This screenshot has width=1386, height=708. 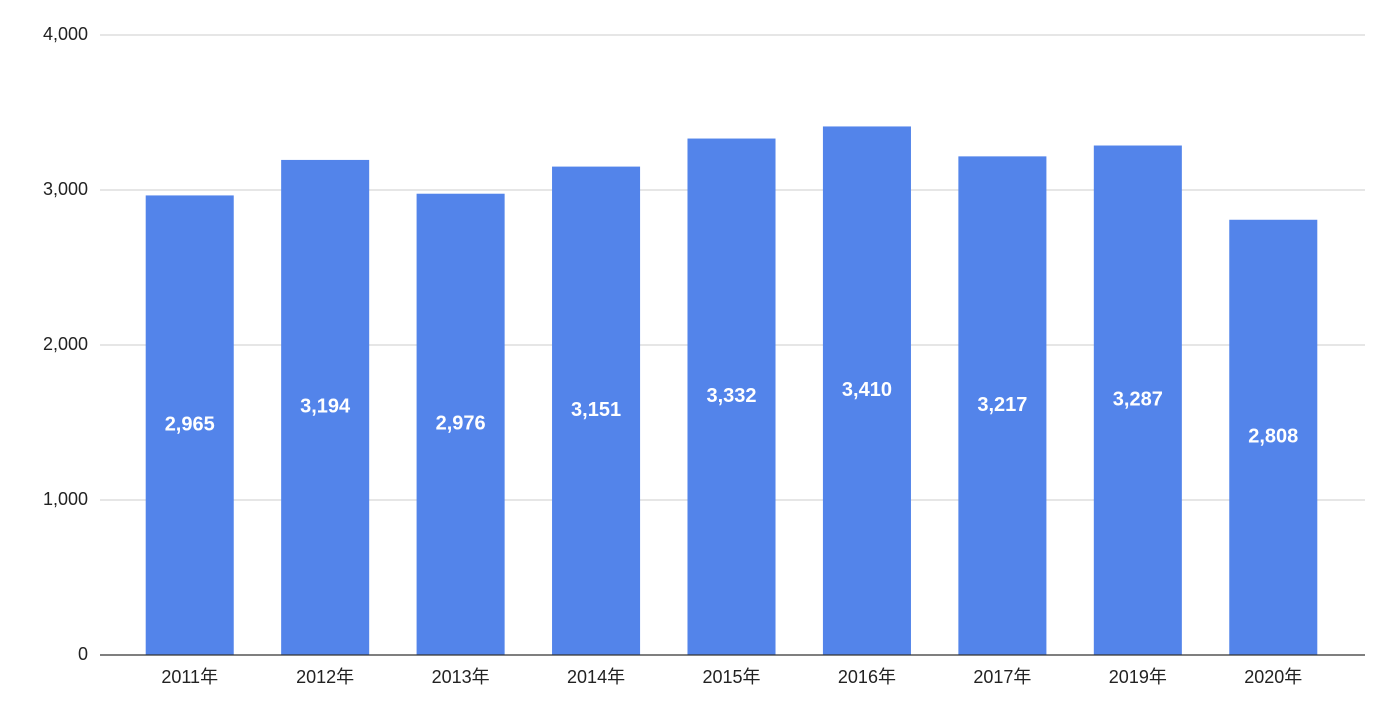 What do you see at coordinates (461, 677) in the screenshot?
I see `x-tick-label: 2013年` at bounding box center [461, 677].